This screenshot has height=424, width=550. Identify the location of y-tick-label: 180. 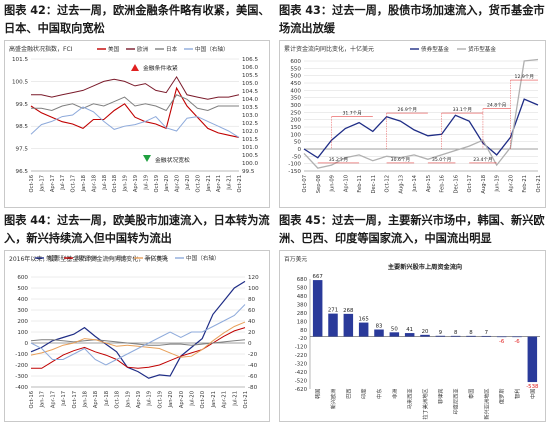
(302, 322).